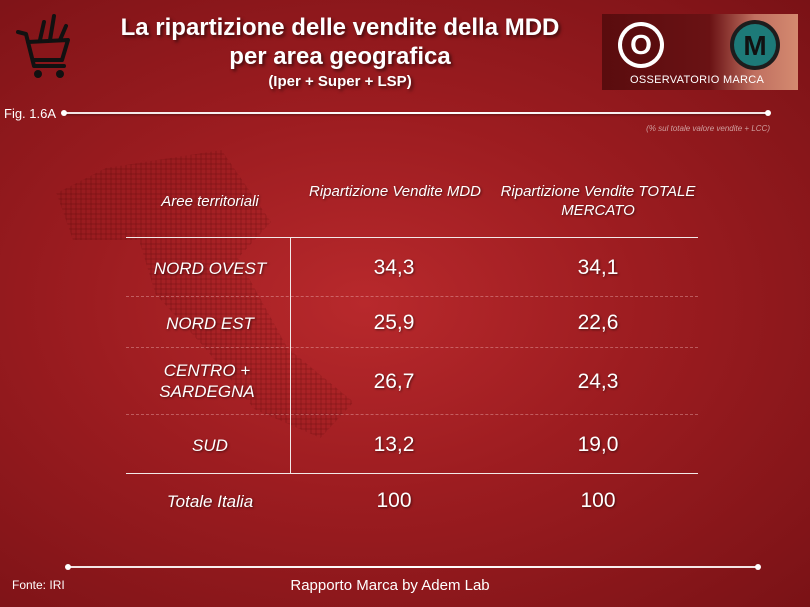 The image size is (810, 607). Describe the element at coordinates (30, 113) in the screenshot. I see `figure-label: Fig. 1.6A` at that location.